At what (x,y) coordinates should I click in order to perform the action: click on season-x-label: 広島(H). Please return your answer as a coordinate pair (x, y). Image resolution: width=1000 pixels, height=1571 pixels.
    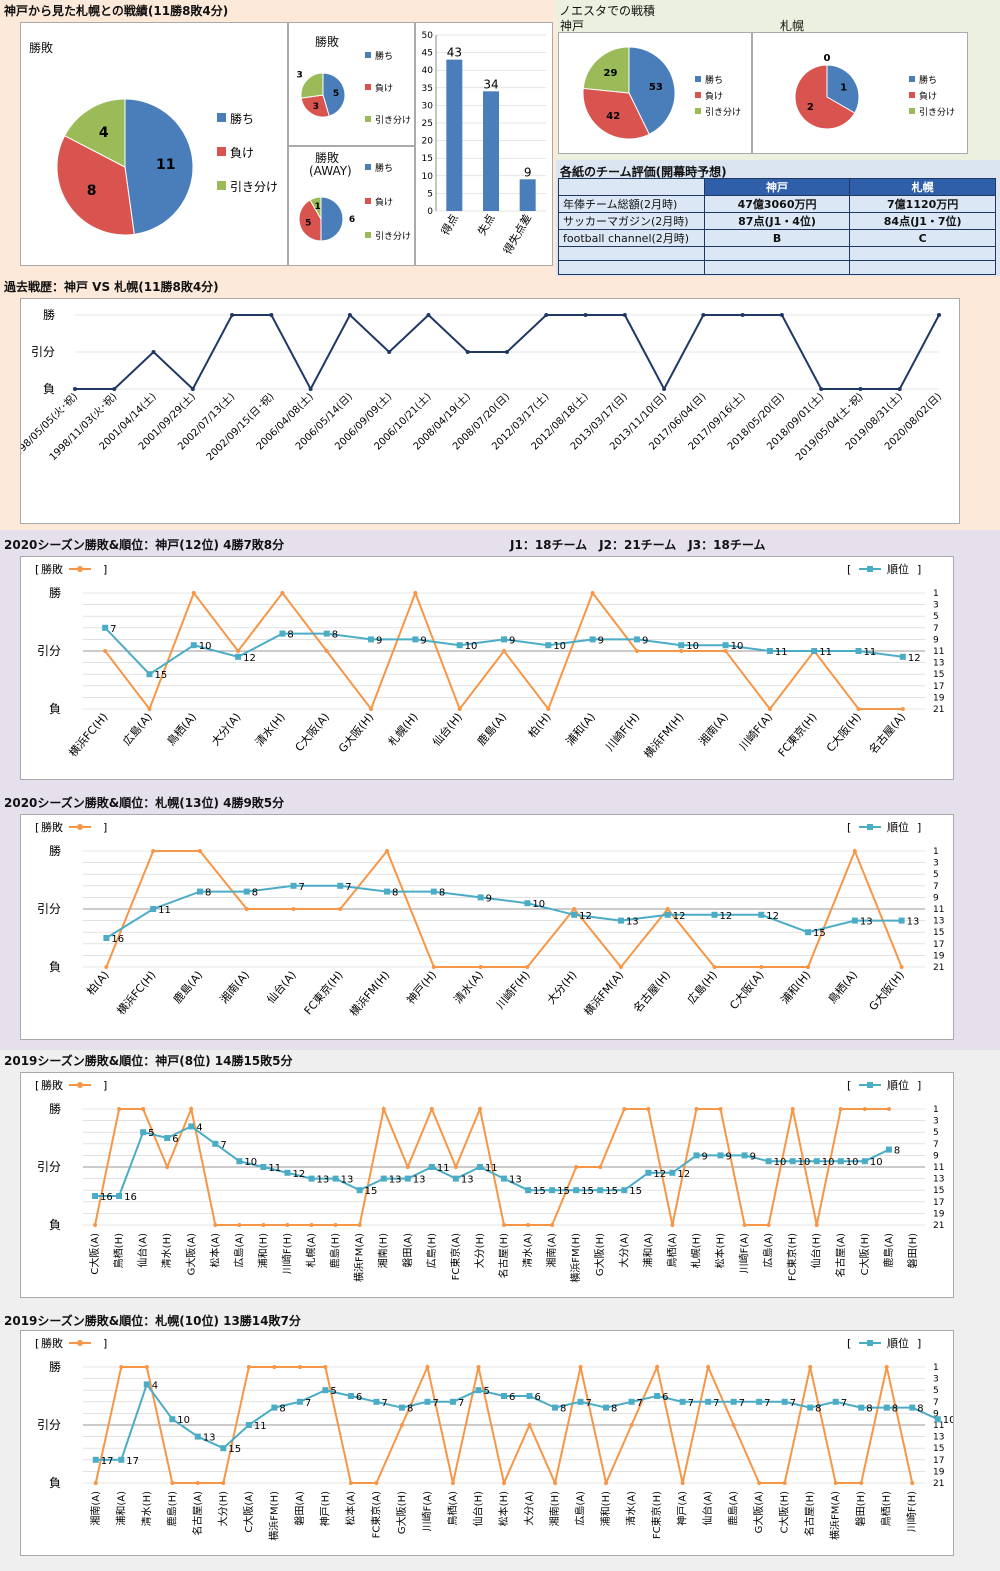
    Looking at the image, I should click on (431, 1250).